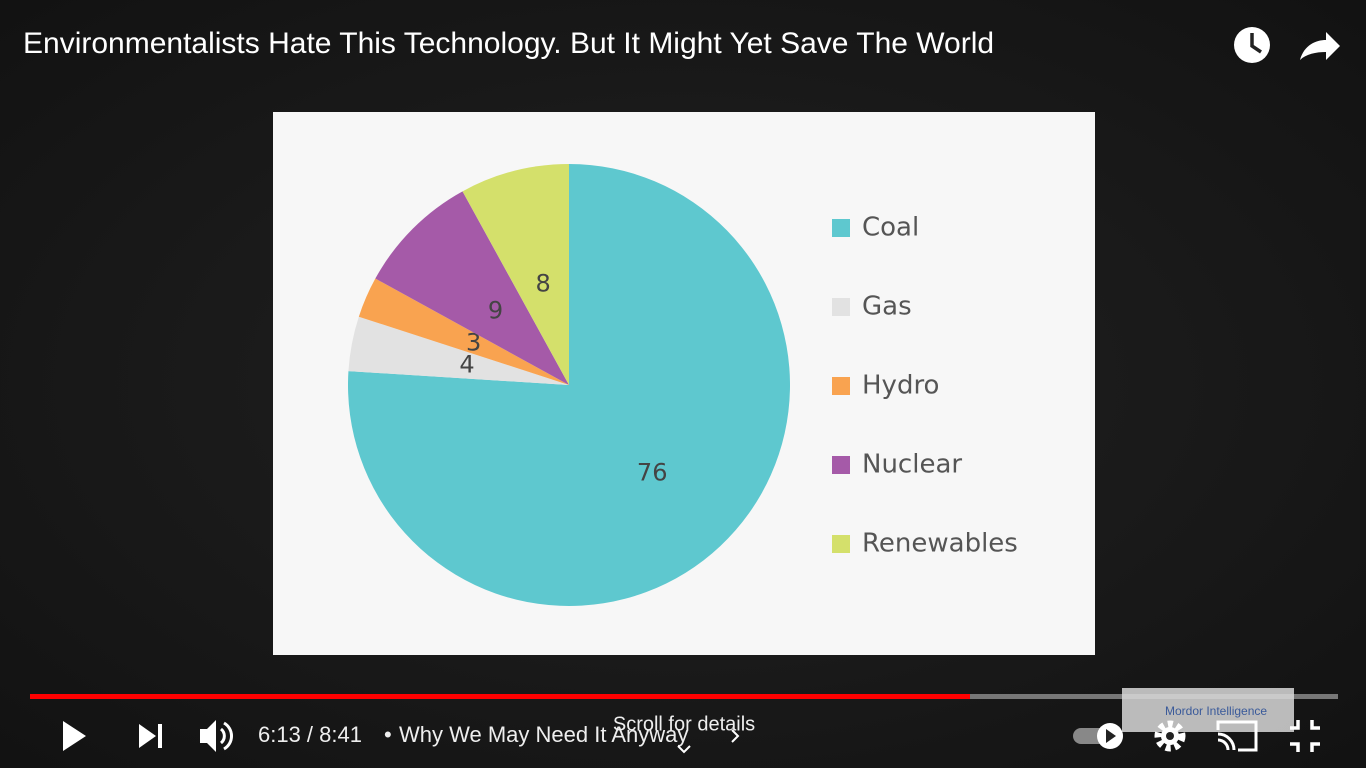 The height and width of the screenshot is (768, 1366). What do you see at coordinates (1252, 45) in the screenshot?
I see `watch-later-button` at bounding box center [1252, 45].